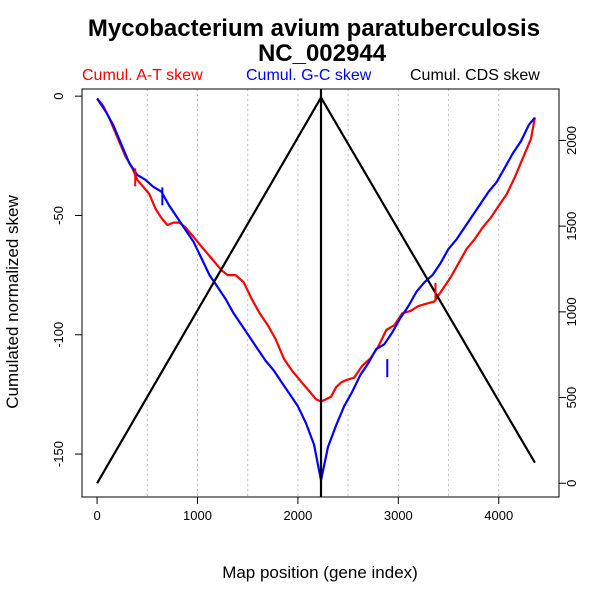  I want to click on x-axis: 0 1000 2000 3000 4000, so click(303, 509).